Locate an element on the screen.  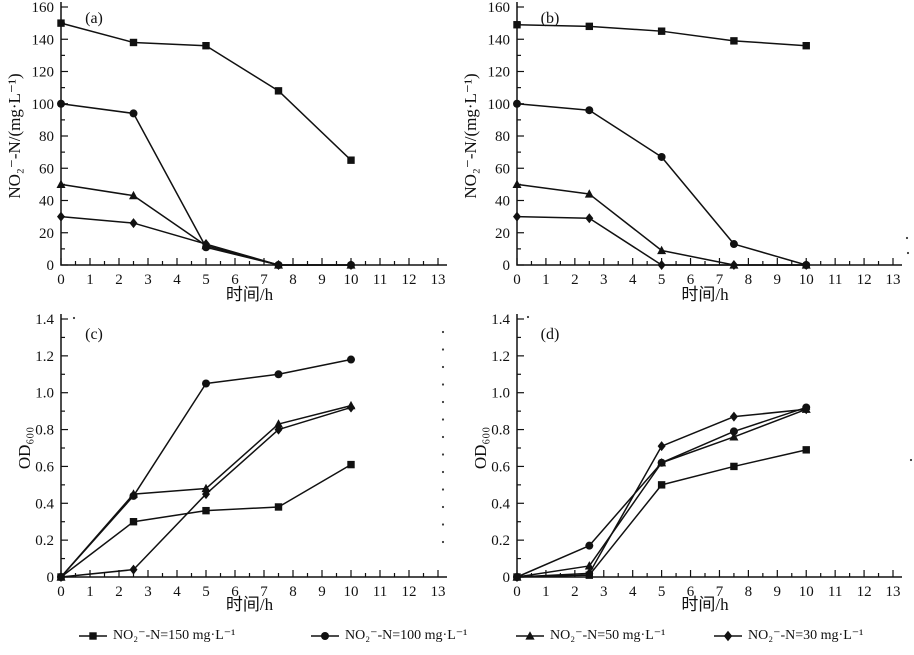
y-tick-label: 60 is located at coordinates (502, 169).